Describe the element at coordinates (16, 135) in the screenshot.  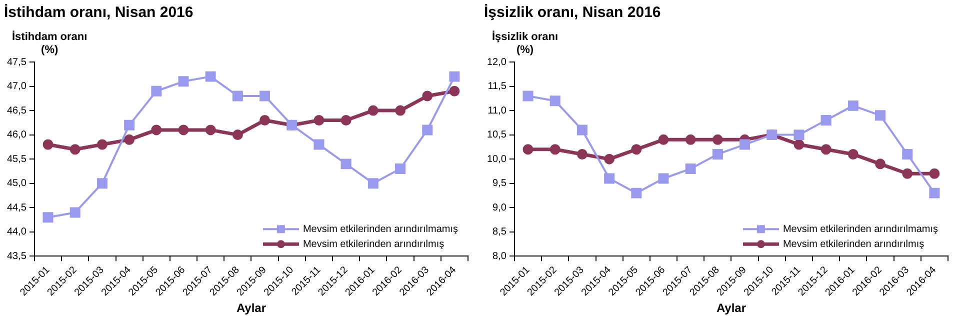
I see `y-tick-label: 46,0` at that location.